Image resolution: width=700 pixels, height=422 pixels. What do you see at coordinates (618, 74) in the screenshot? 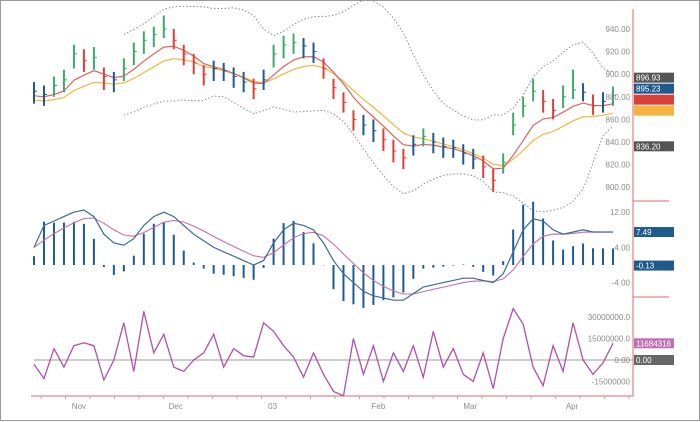
I see `y-tick-label: 900.00` at bounding box center [618, 74].